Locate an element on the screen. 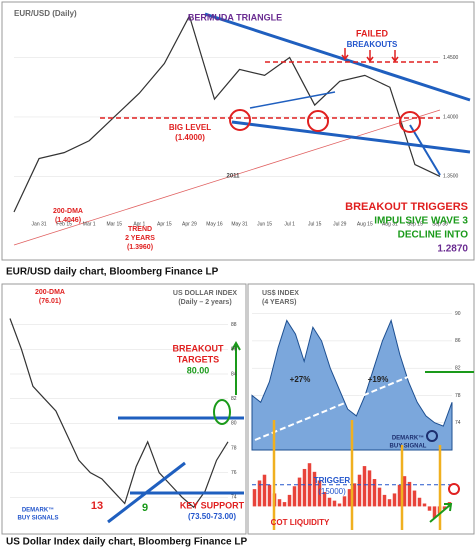 Image resolution: width=476 pixels, height=549 pixels. inner-line is located at coordinates (292, 100).